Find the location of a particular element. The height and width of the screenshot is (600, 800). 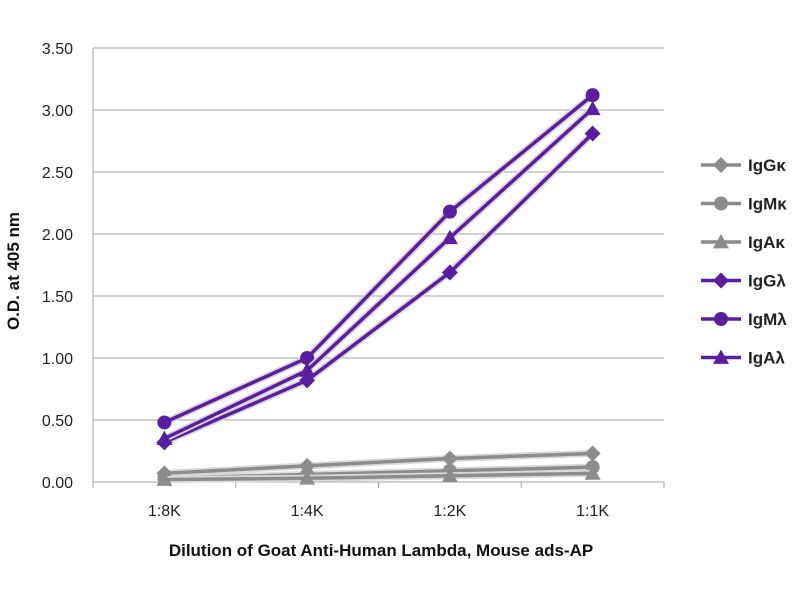

y-tick-label: 0.50 is located at coordinates (57, 421).